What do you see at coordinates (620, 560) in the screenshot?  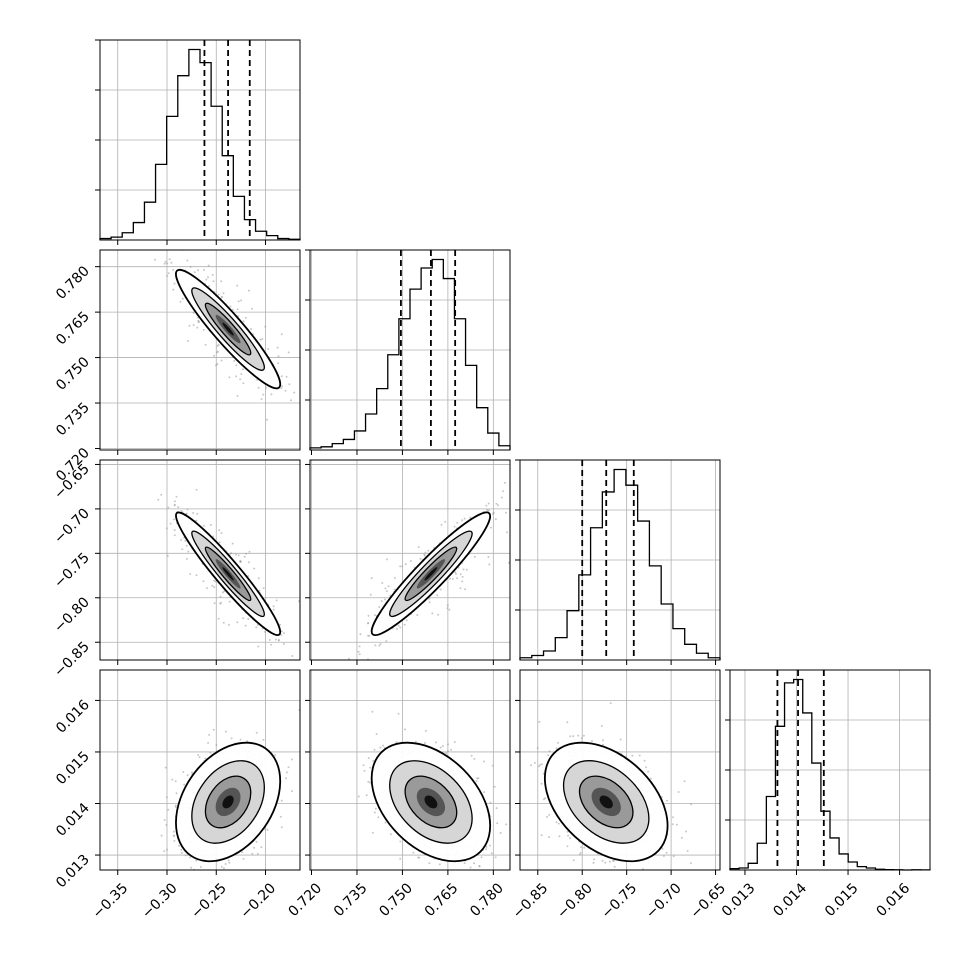 I see `panel-frame` at bounding box center [620, 560].